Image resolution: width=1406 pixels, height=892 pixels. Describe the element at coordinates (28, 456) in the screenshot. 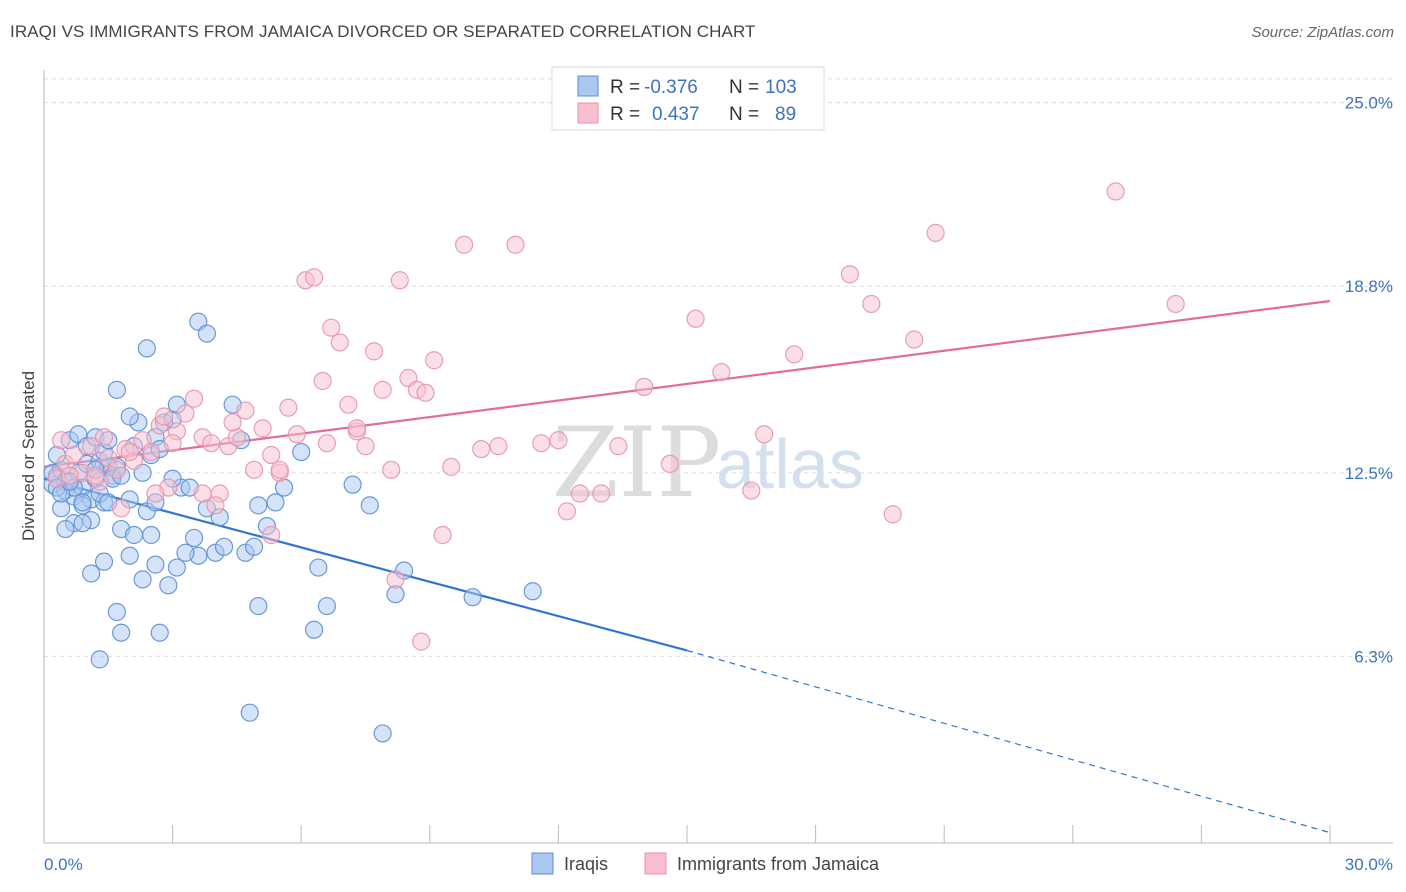

I see `y-axis-label: Divorced or Separated` at that location.